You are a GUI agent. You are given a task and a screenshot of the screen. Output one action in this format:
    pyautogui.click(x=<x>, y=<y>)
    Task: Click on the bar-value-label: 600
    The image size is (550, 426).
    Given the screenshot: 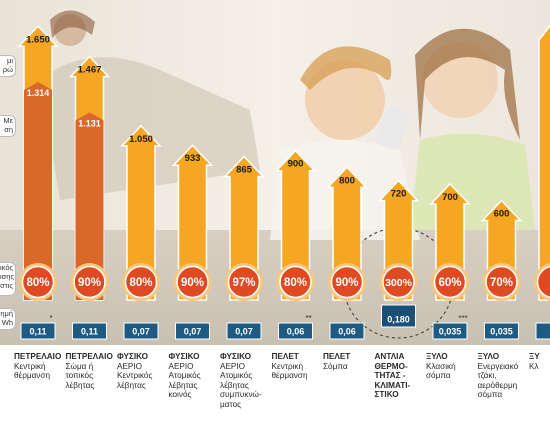 What is the action you would take?
    pyautogui.click(x=502, y=213)
    